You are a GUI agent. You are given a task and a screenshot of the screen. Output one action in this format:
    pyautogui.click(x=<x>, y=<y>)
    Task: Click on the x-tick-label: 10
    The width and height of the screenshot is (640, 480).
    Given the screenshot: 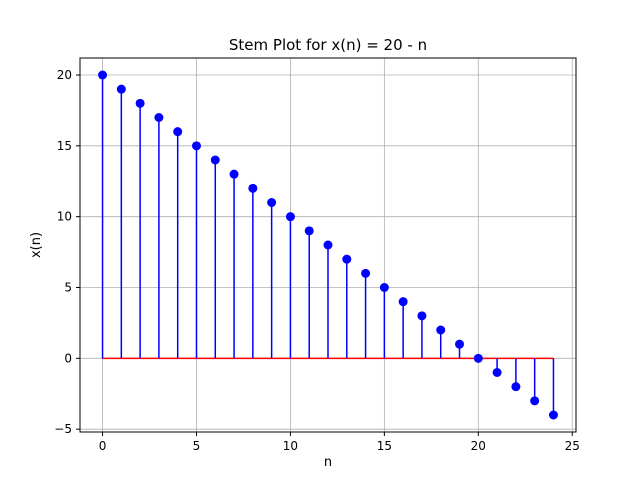 What is the action you would take?
    pyautogui.click(x=290, y=446)
    